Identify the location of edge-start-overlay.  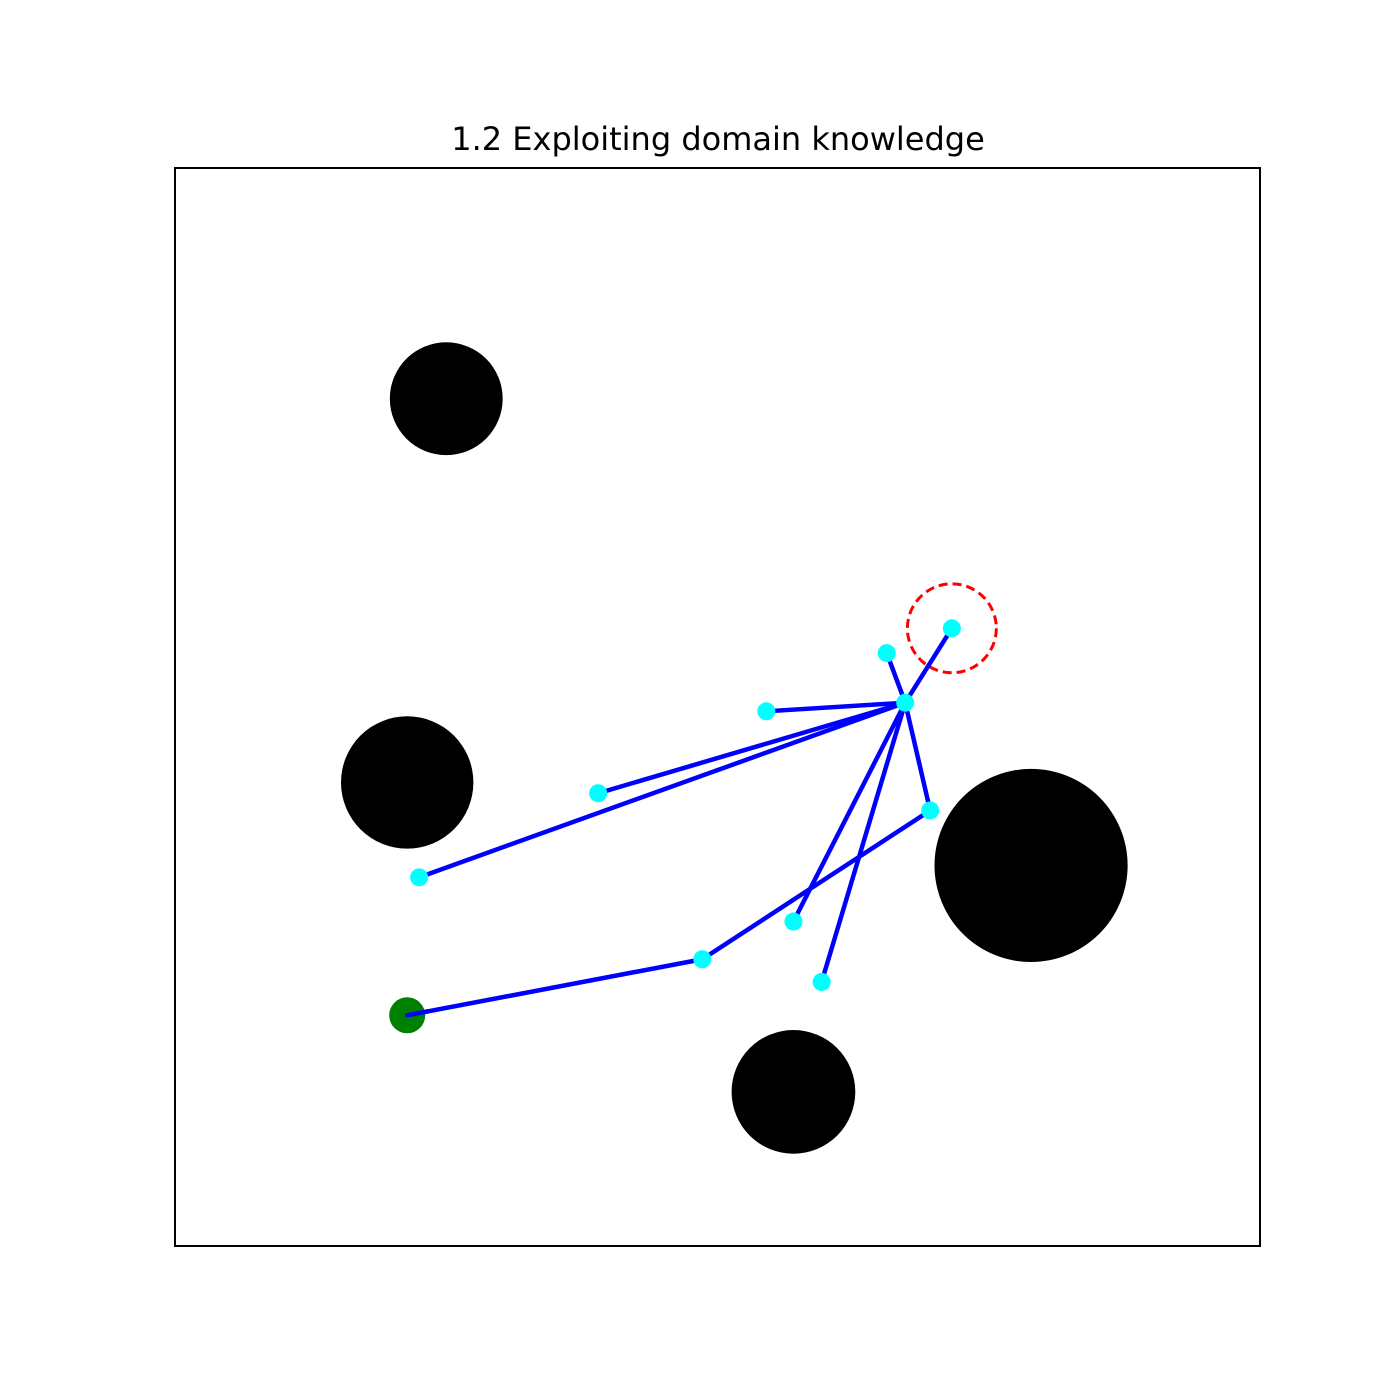
(417, 1013).